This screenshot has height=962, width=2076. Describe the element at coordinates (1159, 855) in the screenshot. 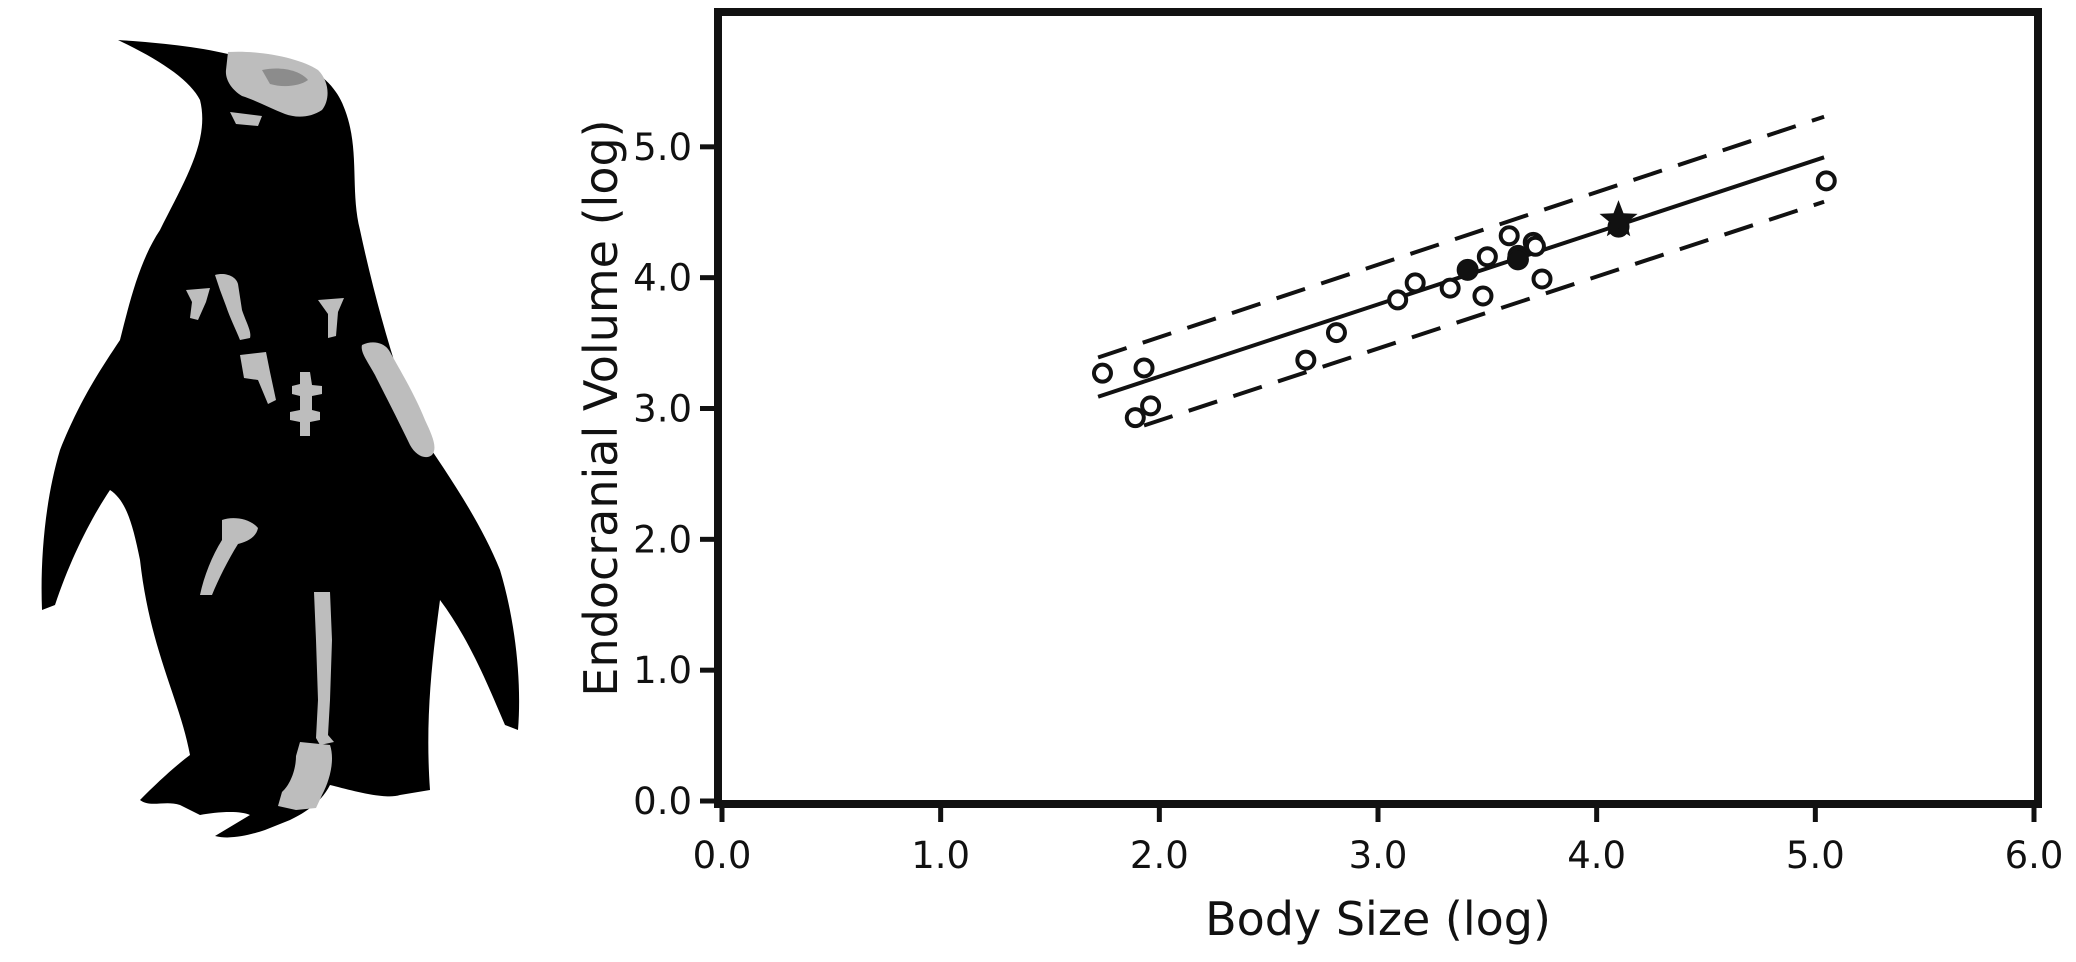

I see `x-tick-label: 2.0` at that location.